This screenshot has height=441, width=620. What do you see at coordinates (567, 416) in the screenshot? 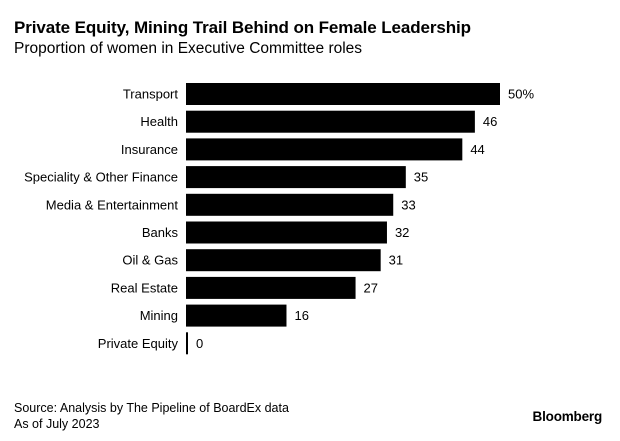
I see `bloomberg-logo: Bloomberg` at bounding box center [567, 416].